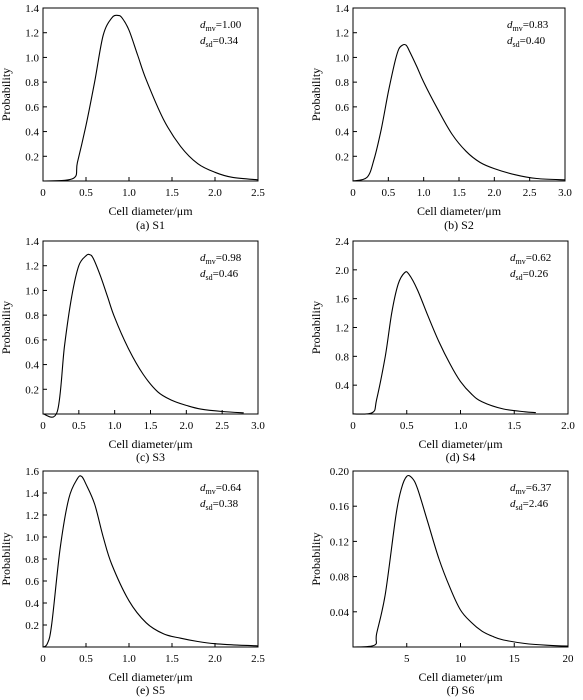 This screenshot has height=700, width=583. I want to click on stat-dmv: dmv=0.62, so click(530, 259).